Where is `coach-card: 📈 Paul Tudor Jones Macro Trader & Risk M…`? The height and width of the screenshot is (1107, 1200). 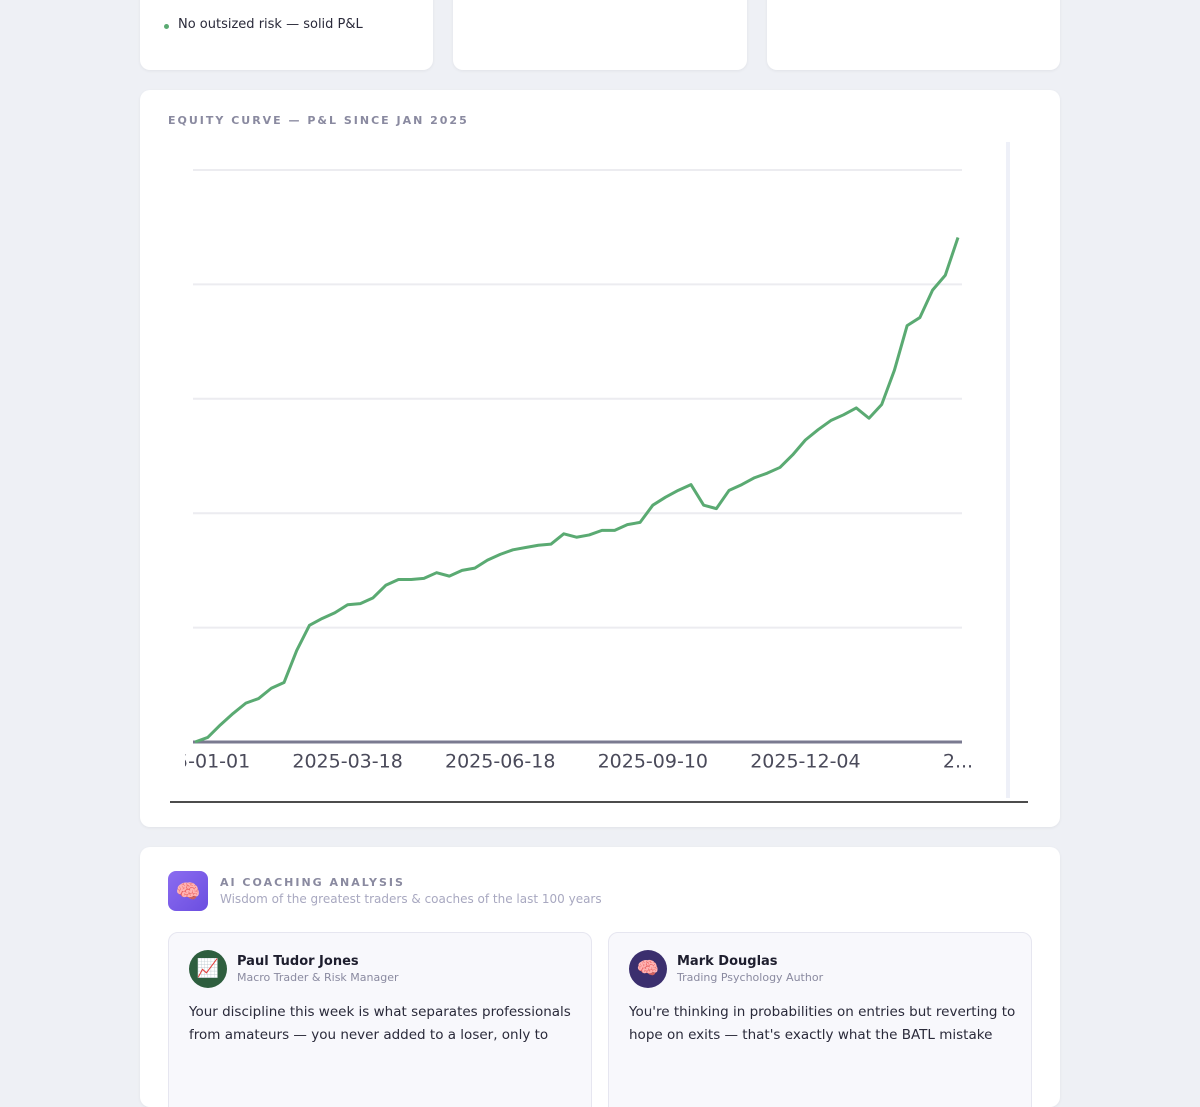
coach-card: 📈 Paul Tudor Jones Macro Trader & Risk M… is located at coordinates (380, 1019).